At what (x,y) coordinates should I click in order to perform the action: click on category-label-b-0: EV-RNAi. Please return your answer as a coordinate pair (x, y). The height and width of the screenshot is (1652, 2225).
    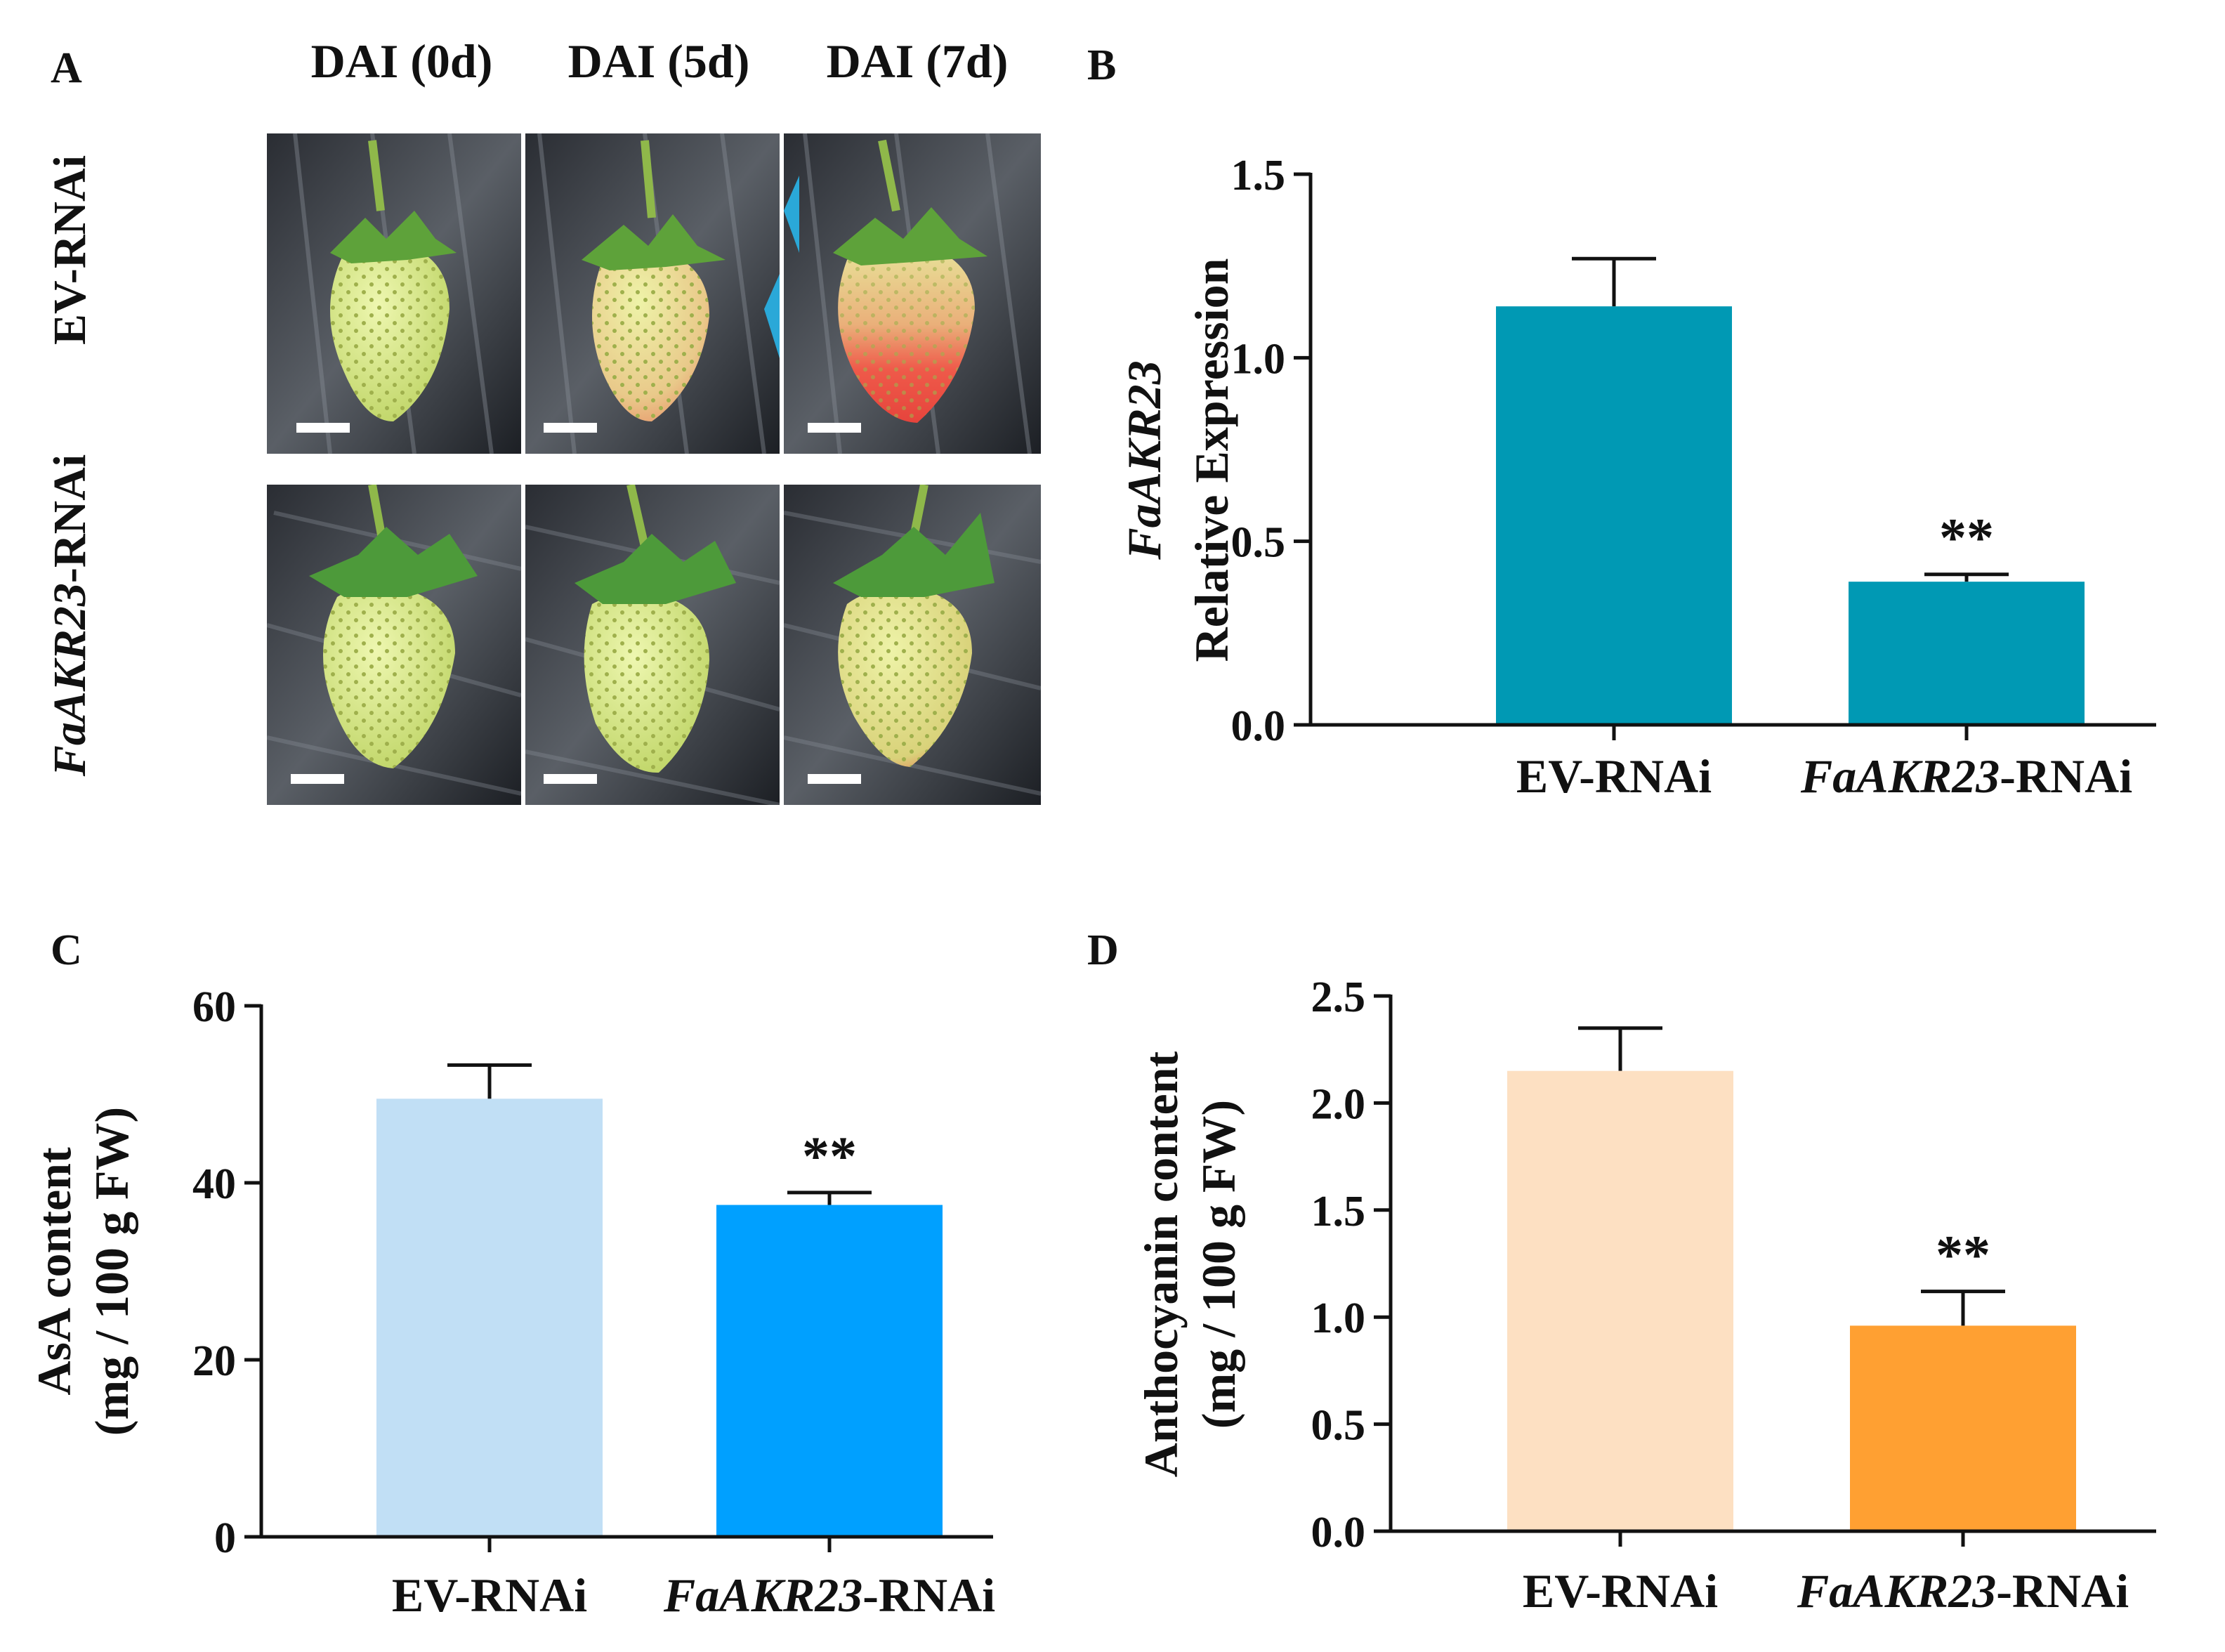
    Looking at the image, I should click on (1614, 776).